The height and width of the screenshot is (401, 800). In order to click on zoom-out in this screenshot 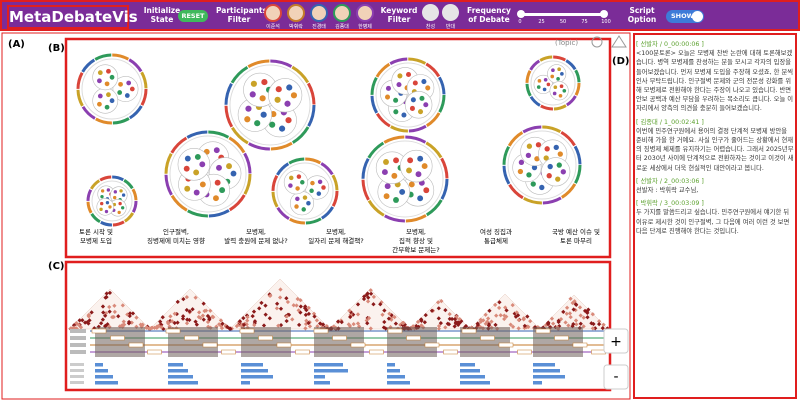, I will do `click(616, 377)`.